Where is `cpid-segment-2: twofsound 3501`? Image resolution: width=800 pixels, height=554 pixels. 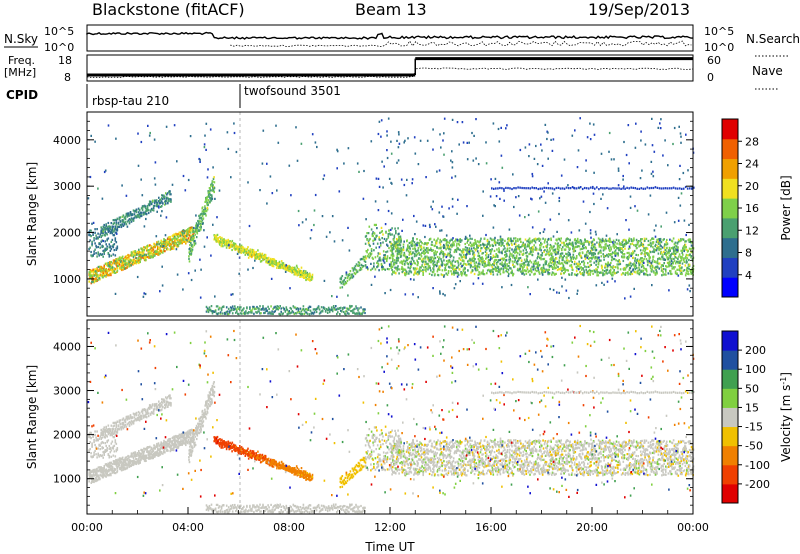
cpid-segment-2: twofsound 3501 is located at coordinates (292, 91).